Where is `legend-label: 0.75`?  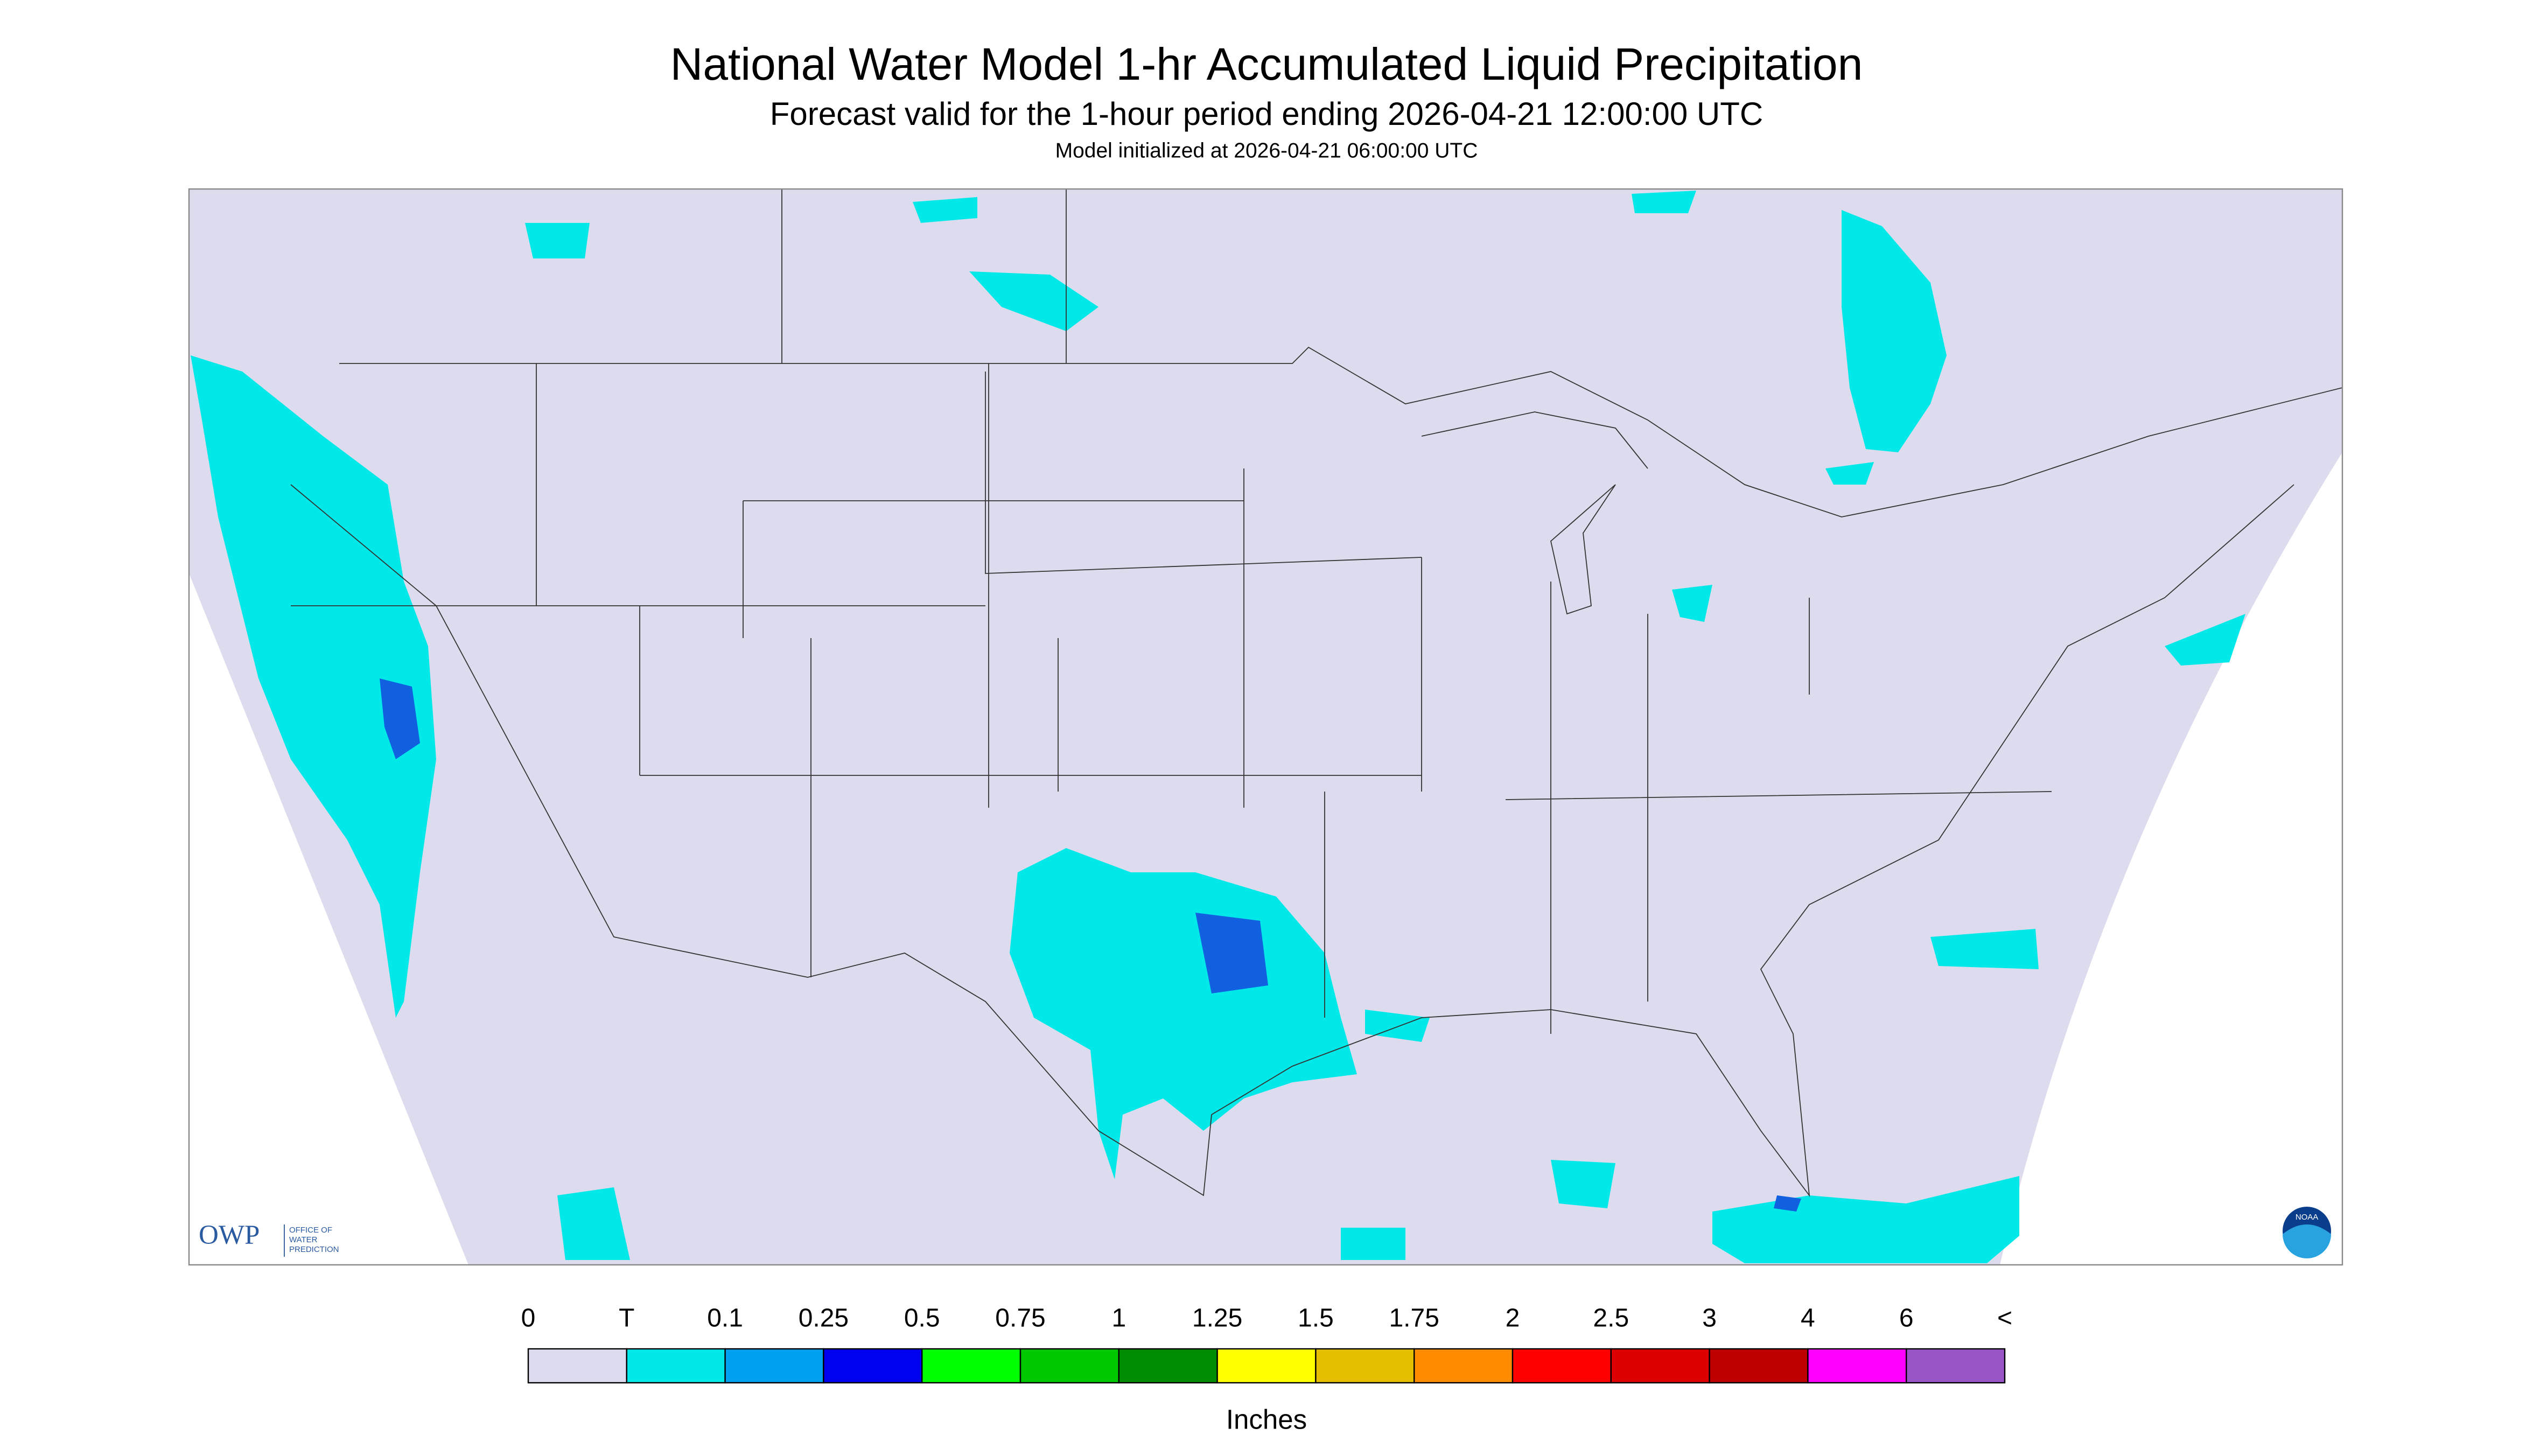 legend-label: 0.75 is located at coordinates (1020, 1318).